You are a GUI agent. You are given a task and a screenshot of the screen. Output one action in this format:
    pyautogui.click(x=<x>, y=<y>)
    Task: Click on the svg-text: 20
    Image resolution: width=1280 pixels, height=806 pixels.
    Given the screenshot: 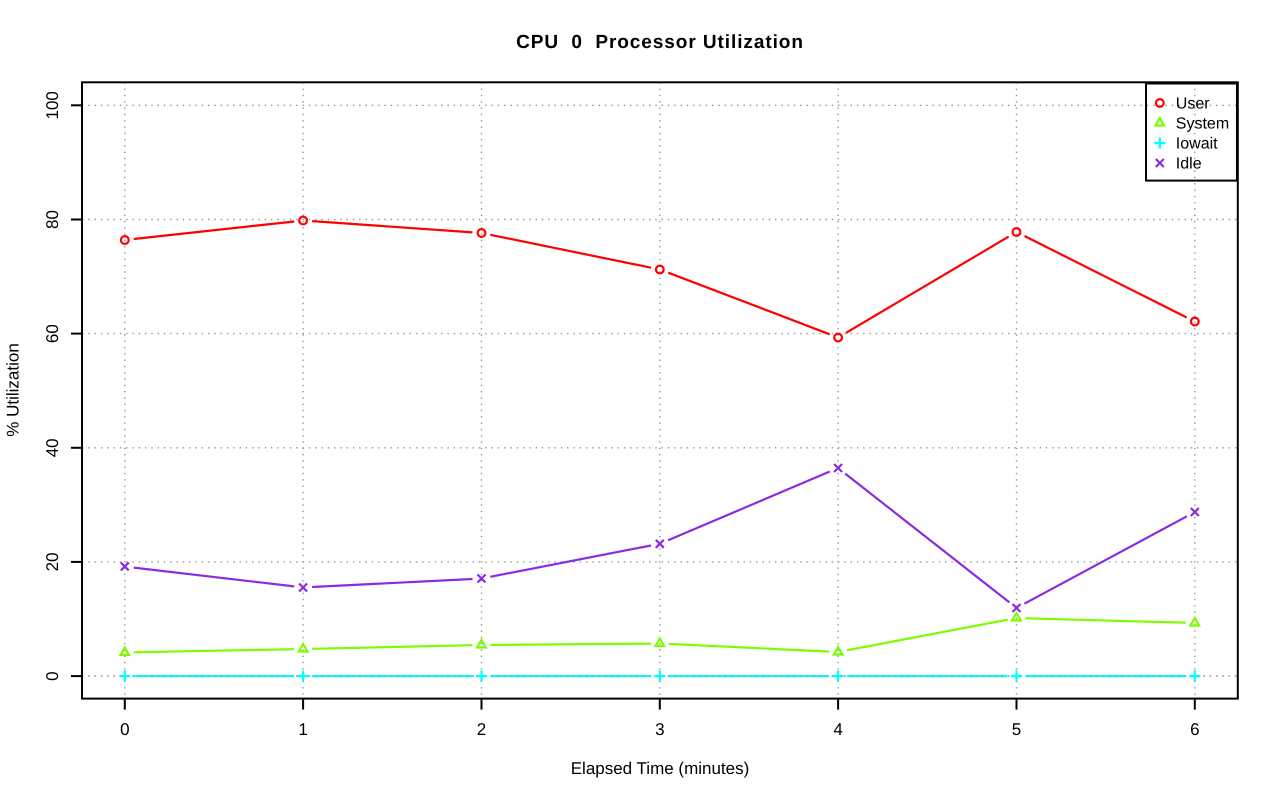 What is the action you would take?
    pyautogui.click(x=52, y=561)
    